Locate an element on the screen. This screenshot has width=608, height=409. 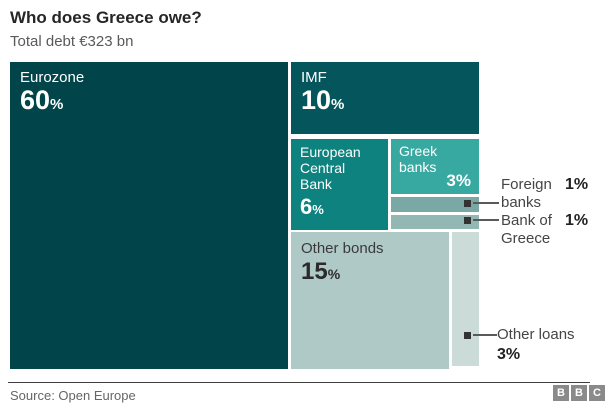
block-value: 3% is located at coordinates (458, 180).